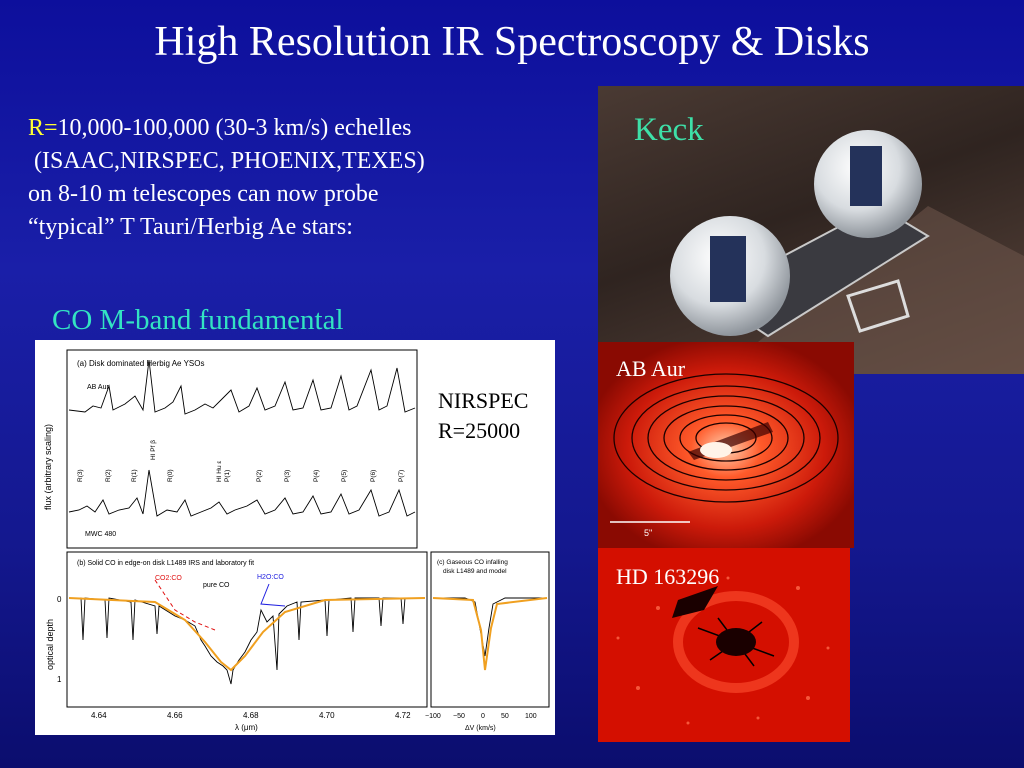 Image resolution: width=1024 pixels, height=768 pixels. What do you see at coordinates (246, 727) in the screenshot?
I see `panel-b-xlabel: λ (μm)` at bounding box center [246, 727].